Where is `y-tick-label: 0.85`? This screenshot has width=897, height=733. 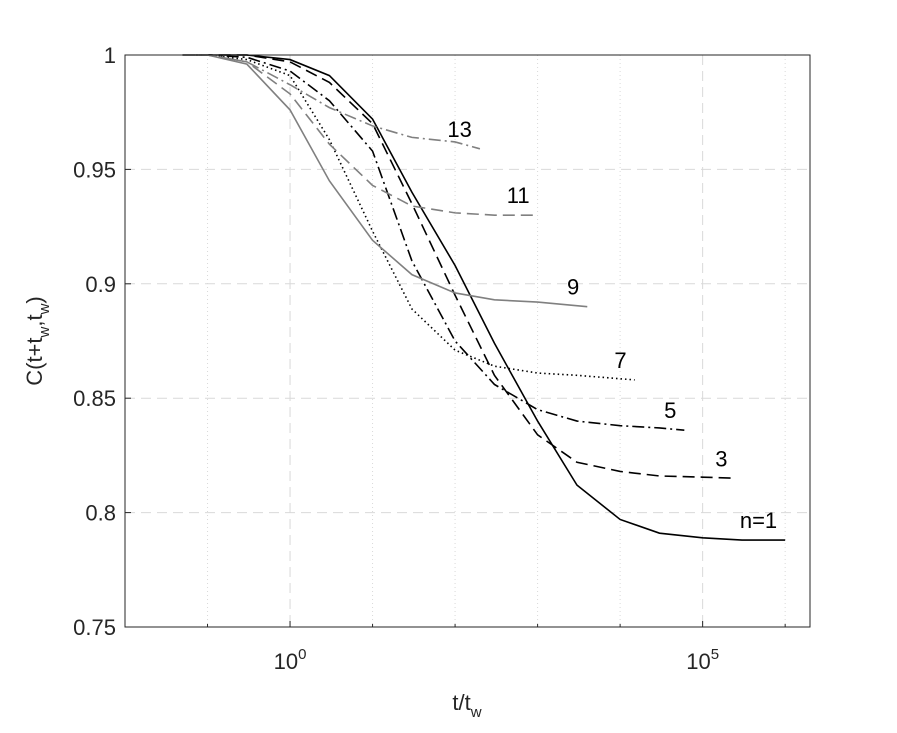
y-tick-label: 0.85 is located at coordinates (94, 398).